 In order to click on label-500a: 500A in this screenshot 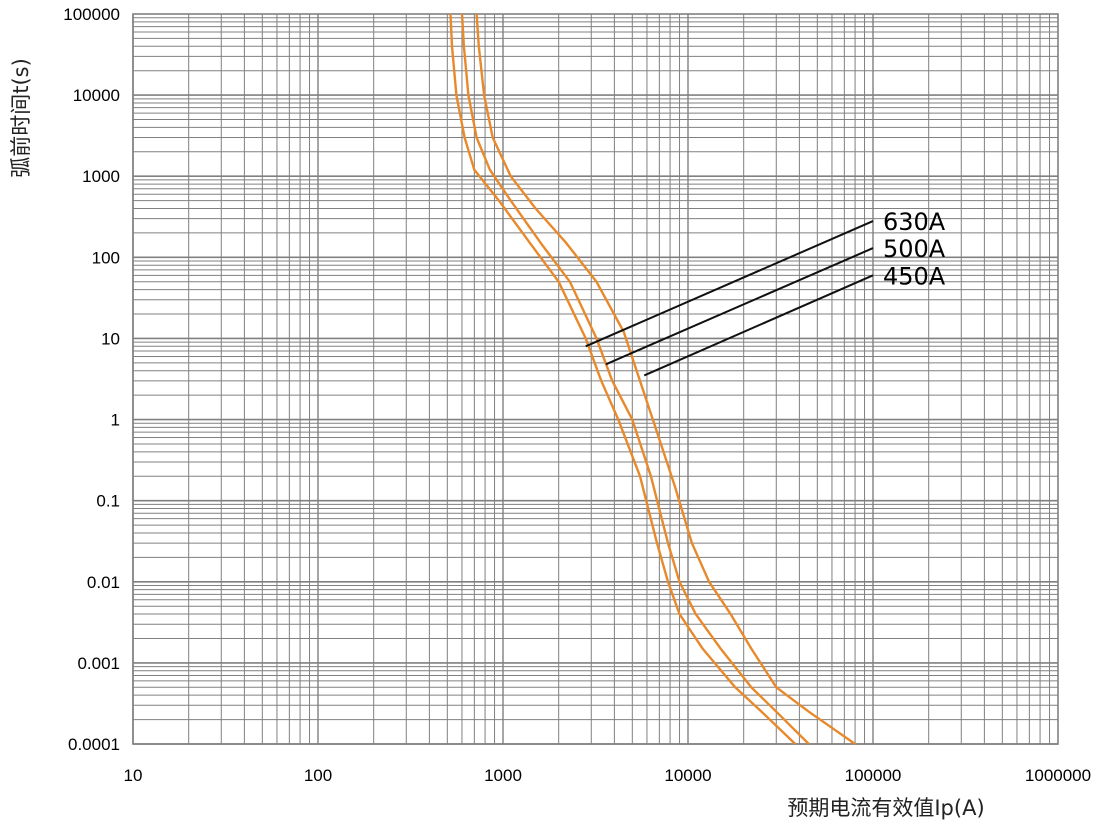, I will do `click(914, 249)`.